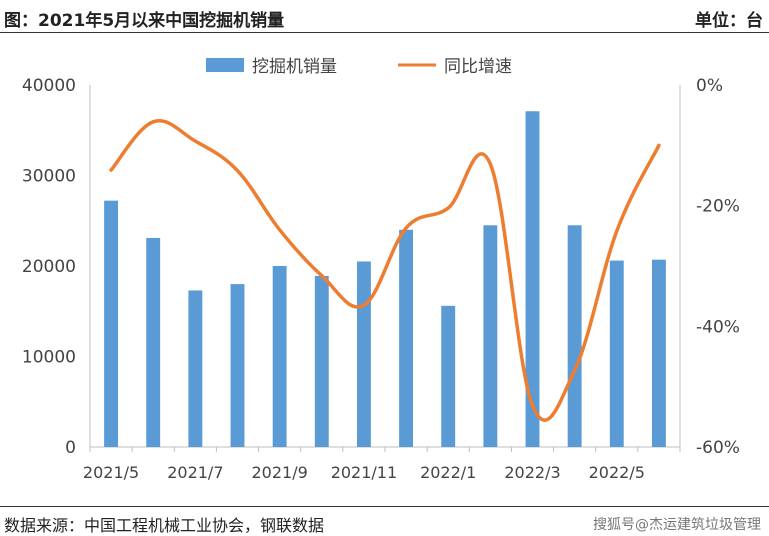 The height and width of the screenshot is (536, 769). Describe the element at coordinates (677, 525) in the screenshot. I see `watermark: 搜狐号@杰运建筑垃圾管理` at that location.